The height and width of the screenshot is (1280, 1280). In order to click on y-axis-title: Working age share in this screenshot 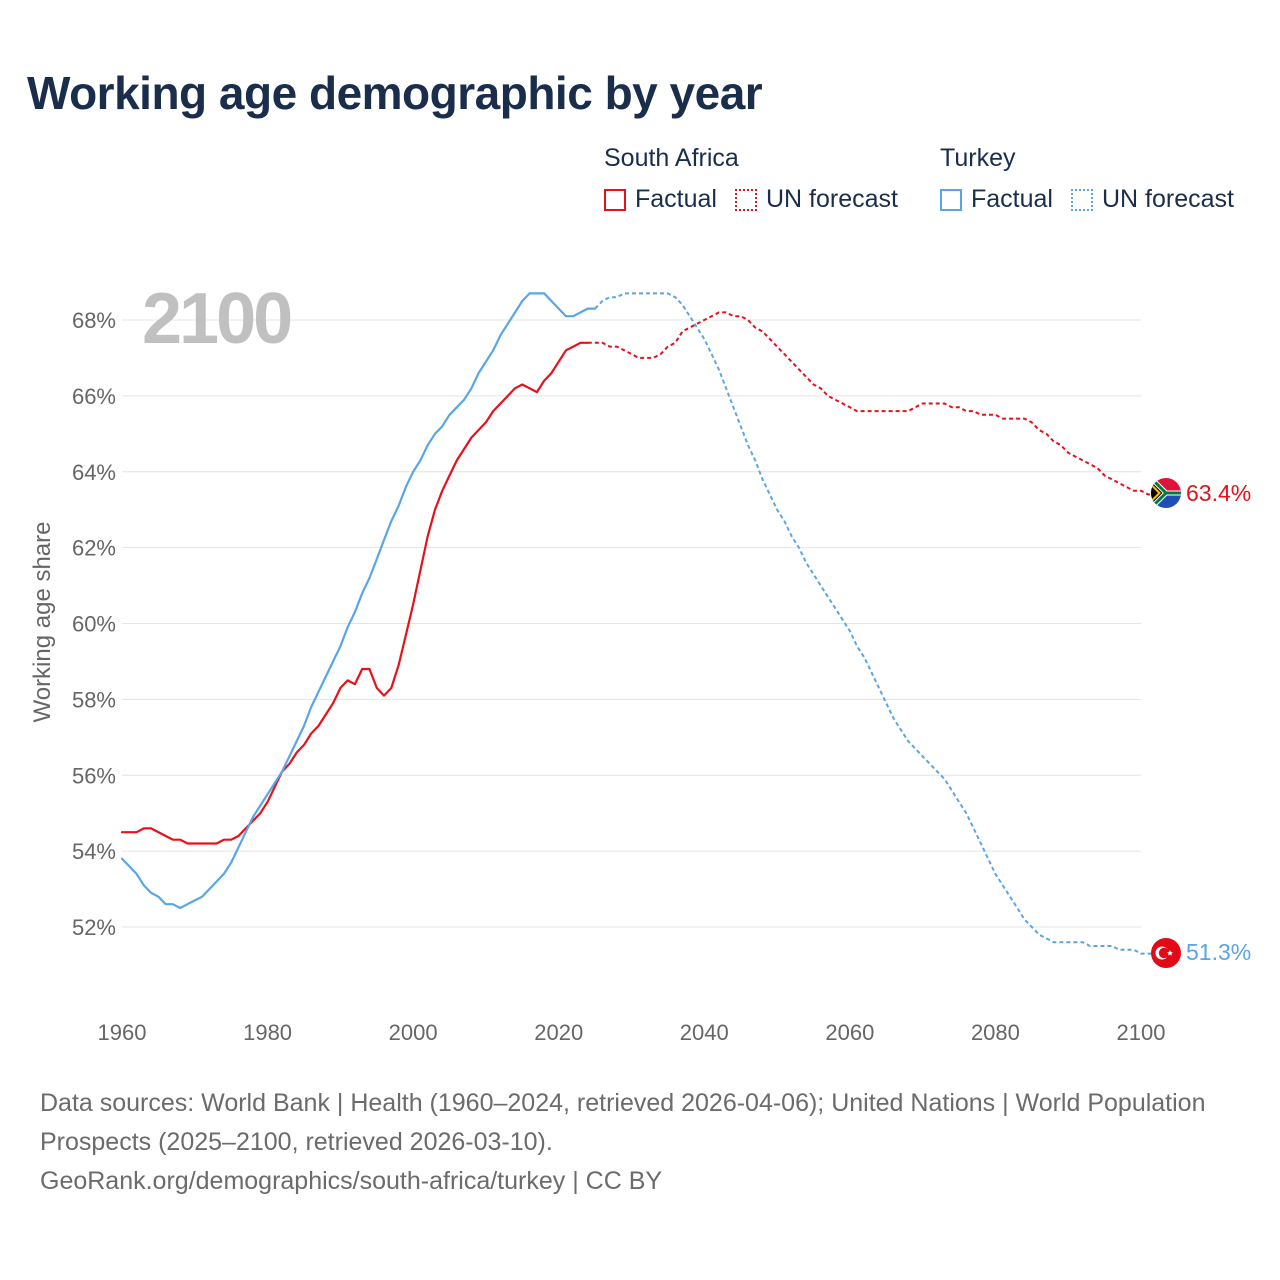, I will do `click(42, 622)`.